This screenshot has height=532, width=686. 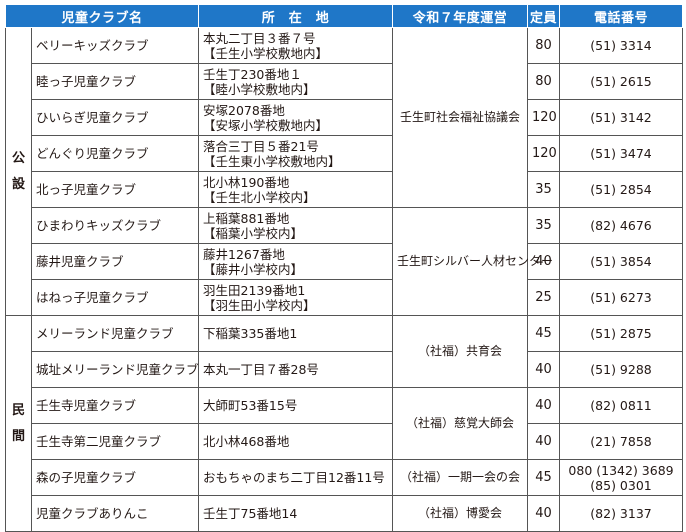 What do you see at coordinates (115, 153) in the screenshot?
I see `club-name: どんぐり児童クラブ` at bounding box center [115, 153].